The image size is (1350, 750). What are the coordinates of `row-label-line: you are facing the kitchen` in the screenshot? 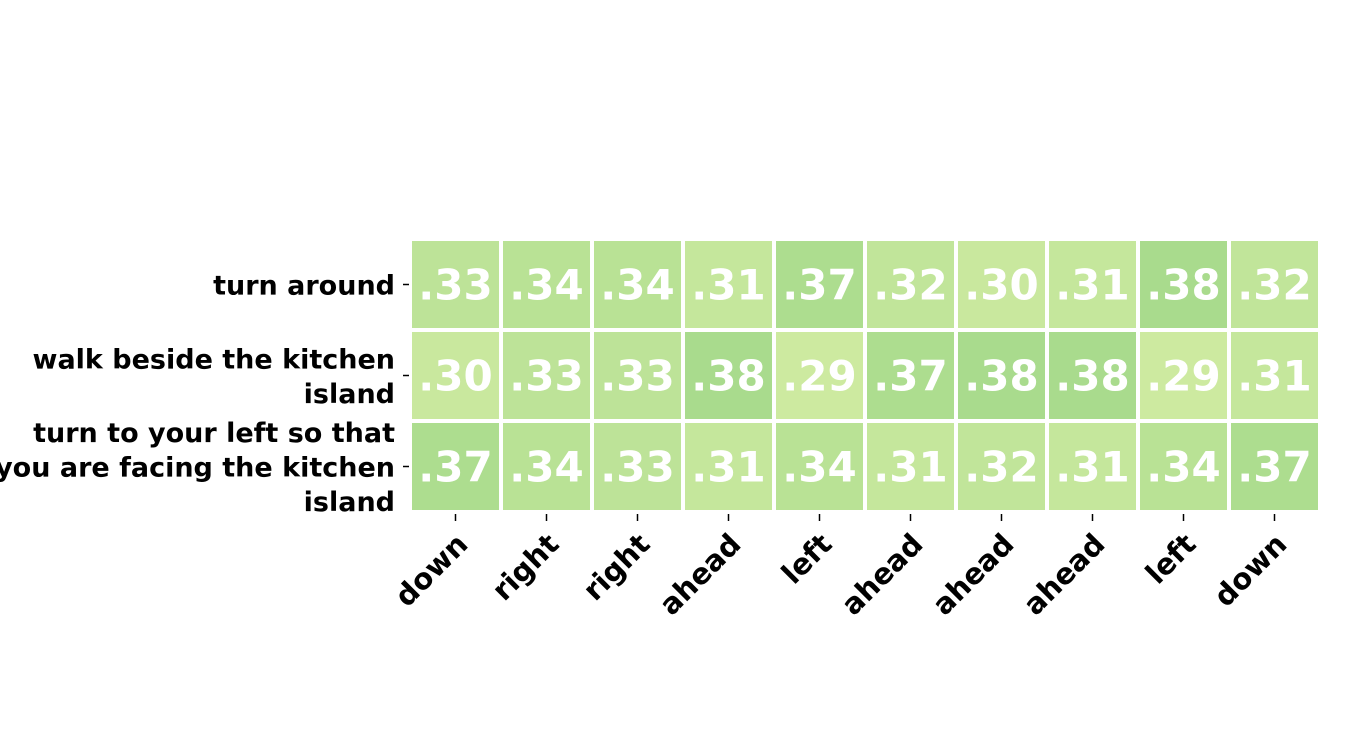 It's located at (197, 468).